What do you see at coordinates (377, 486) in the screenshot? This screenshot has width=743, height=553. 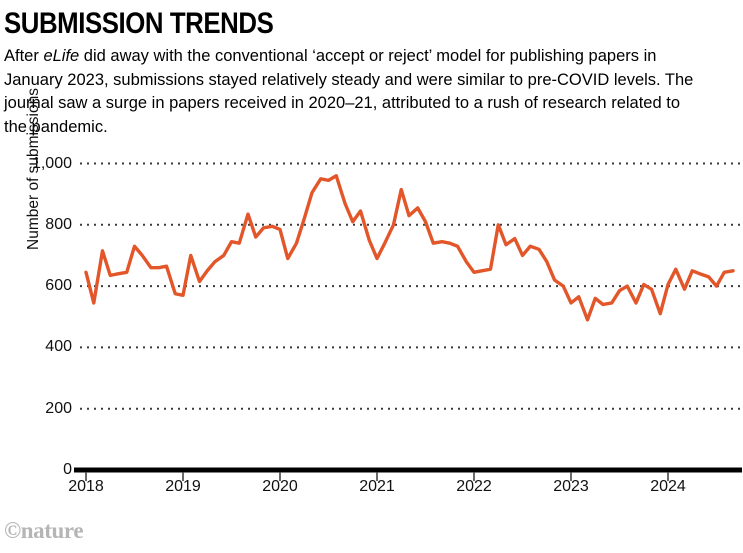 I see `x-axis-tick-label: 2021` at bounding box center [377, 486].